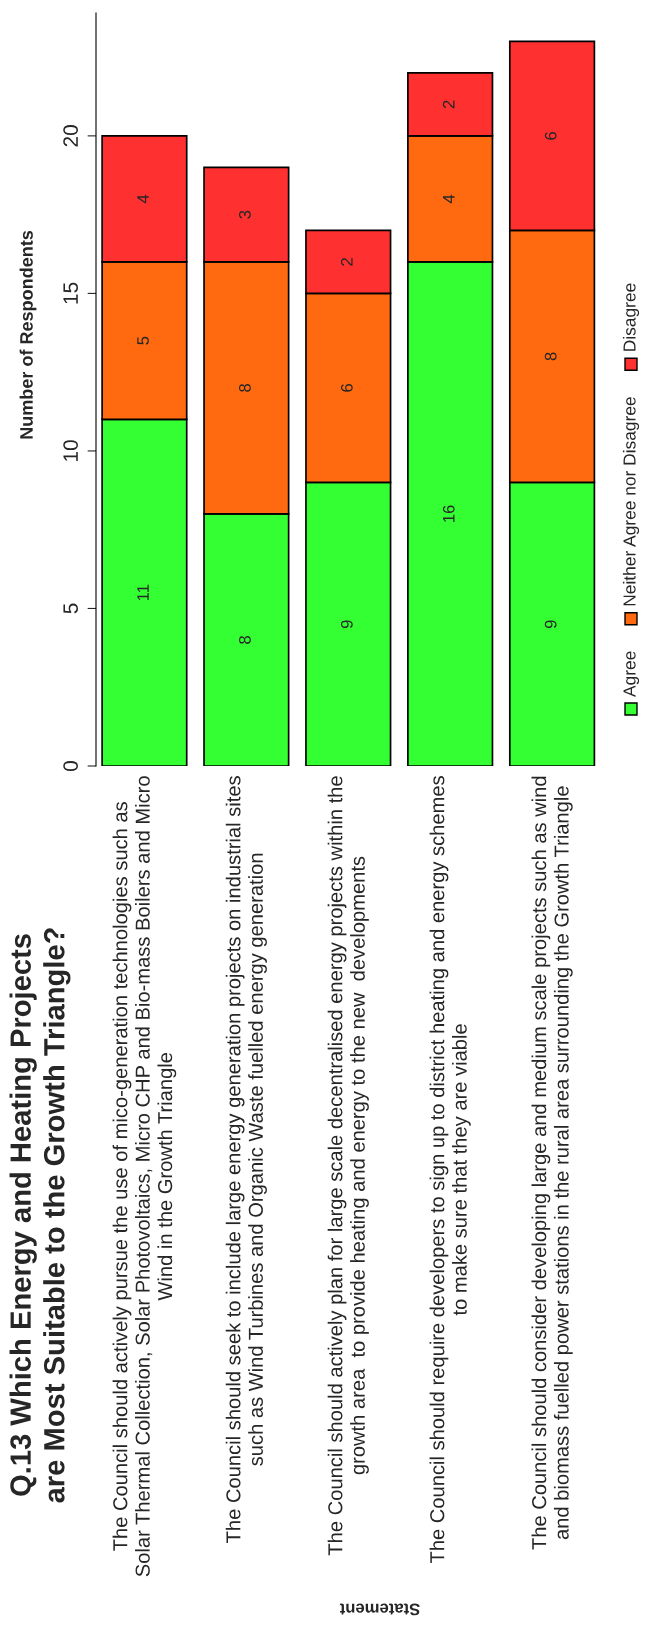 The image size is (649, 1630). What do you see at coordinates (450, 1170) in the screenshot?
I see `x-tick-label: The Council should require developers to sign up to district heating and energy schemes to make sure that they are viable` at bounding box center [450, 1170].